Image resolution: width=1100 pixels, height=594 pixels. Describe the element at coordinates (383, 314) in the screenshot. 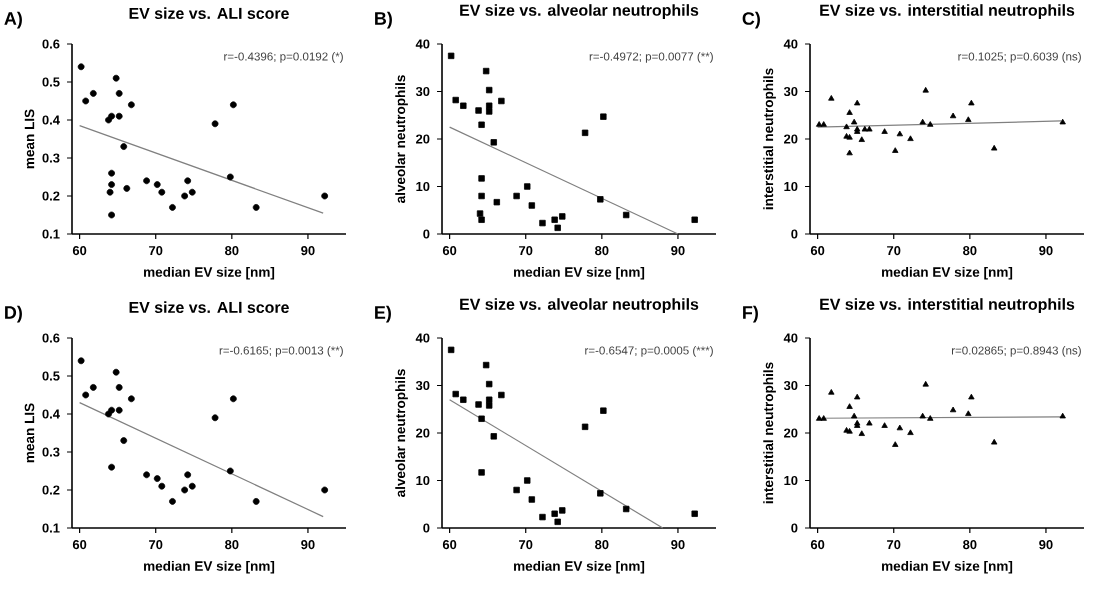

I see `text: E)` at that location.